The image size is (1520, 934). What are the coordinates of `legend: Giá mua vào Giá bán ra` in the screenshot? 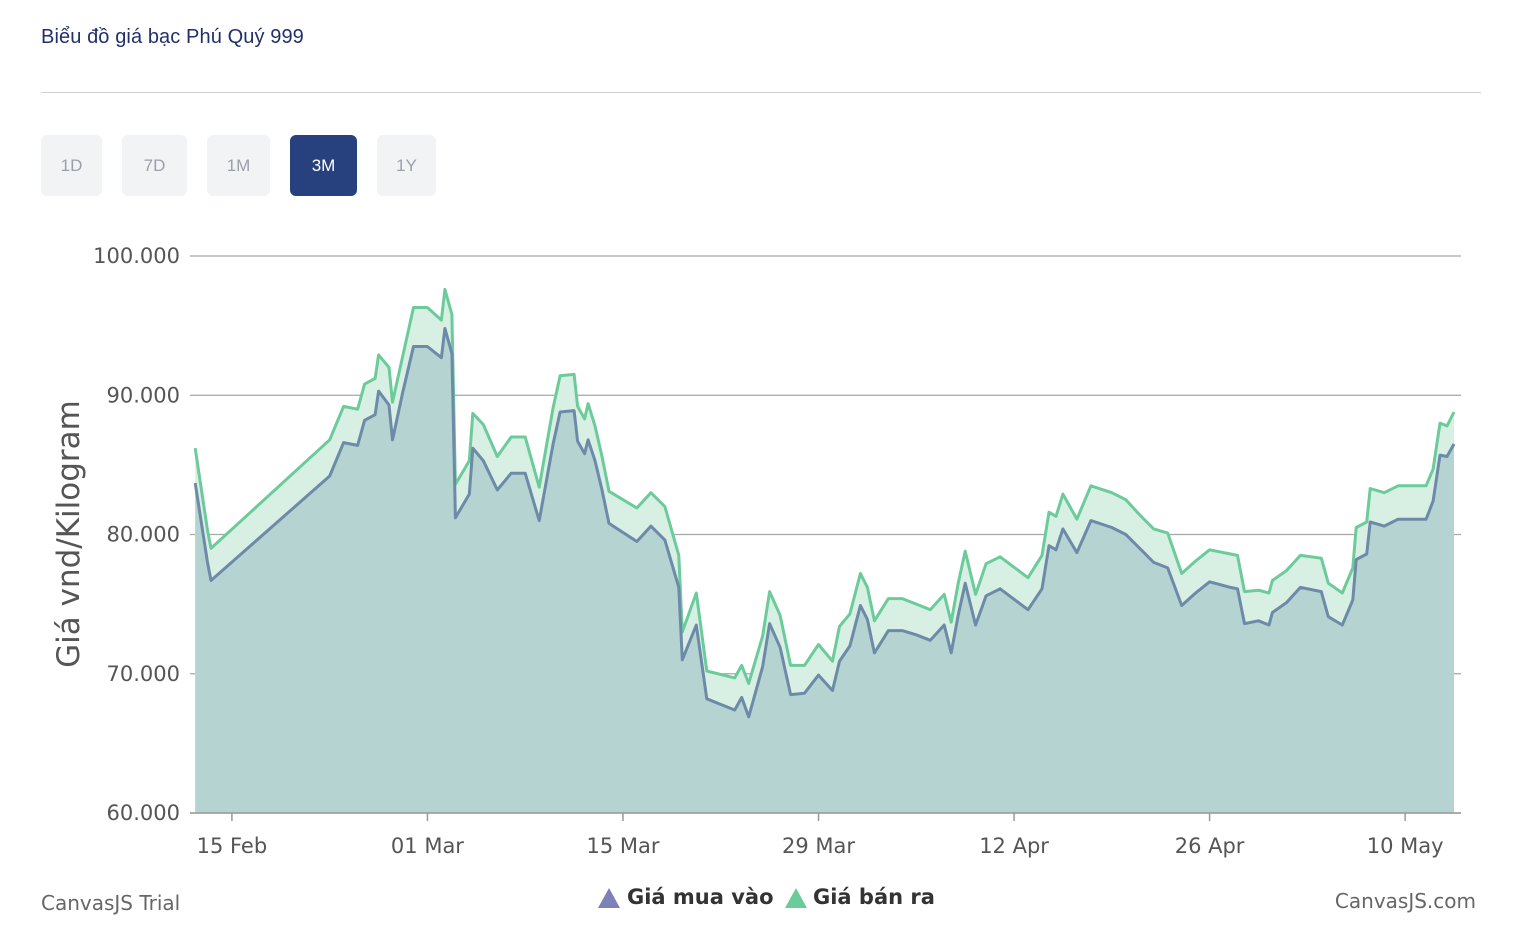 It's located at (766, 897).